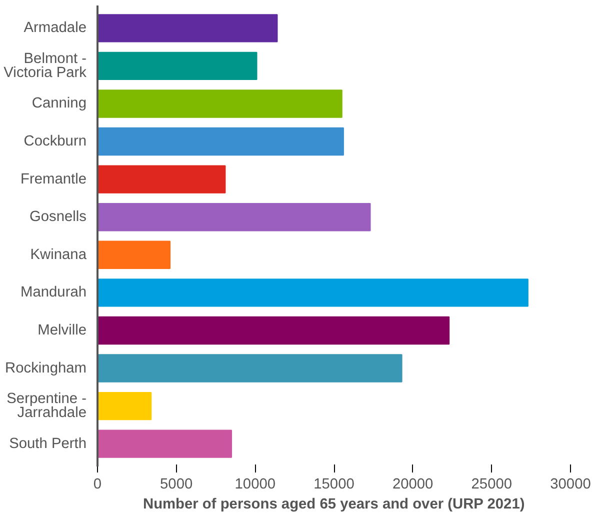 This screenshot has width=607, height=520. What do you see at coordinates (48, 444) in the screenshot?
I see `y-tick-label: South Perth` at bounding box center [48, 444].